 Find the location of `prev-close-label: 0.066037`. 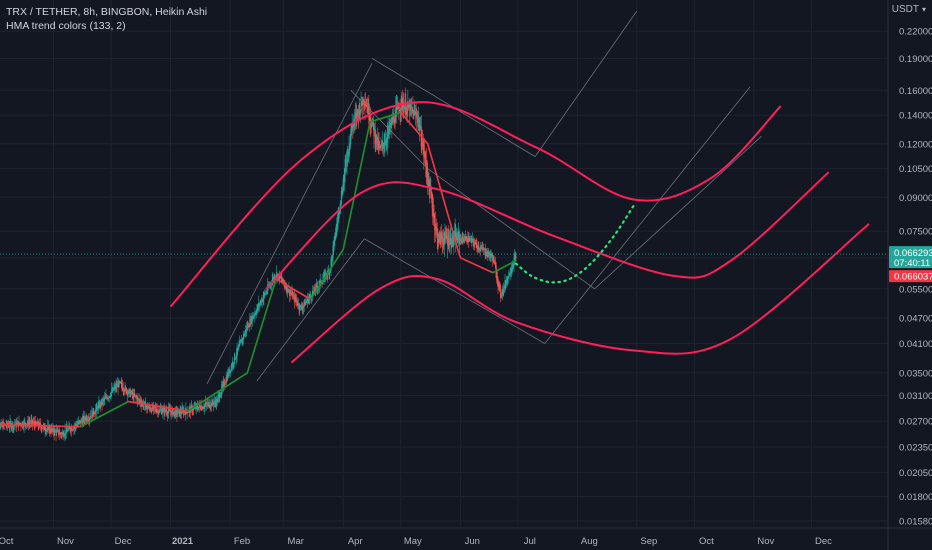

prev-close-label: 0.066037 is located at coordinates (913, 277).